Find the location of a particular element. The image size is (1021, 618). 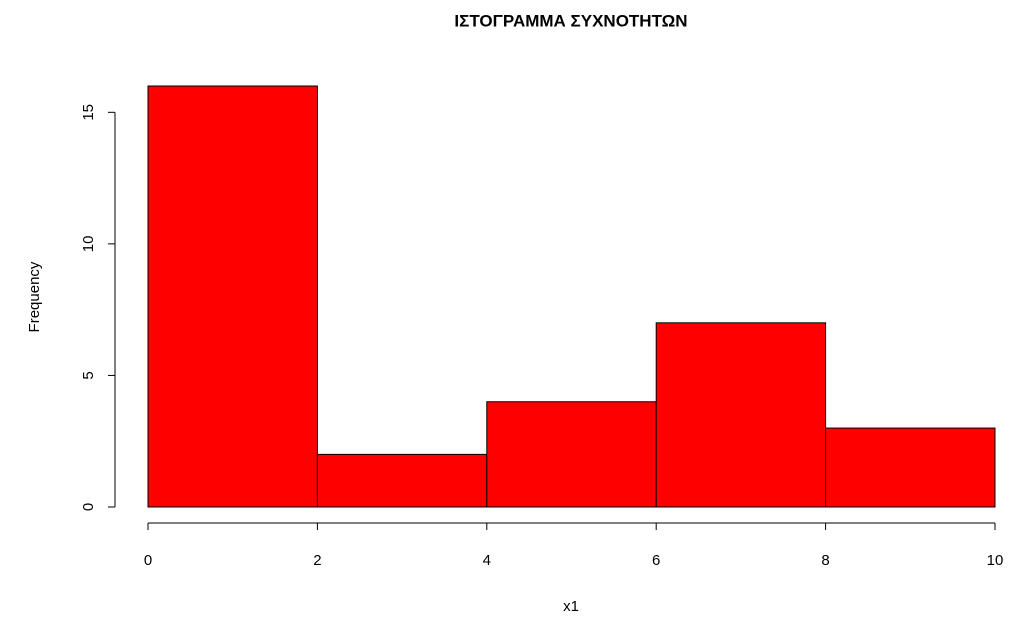

y-axis-label: Frequency is located at coordinates (34, 296).